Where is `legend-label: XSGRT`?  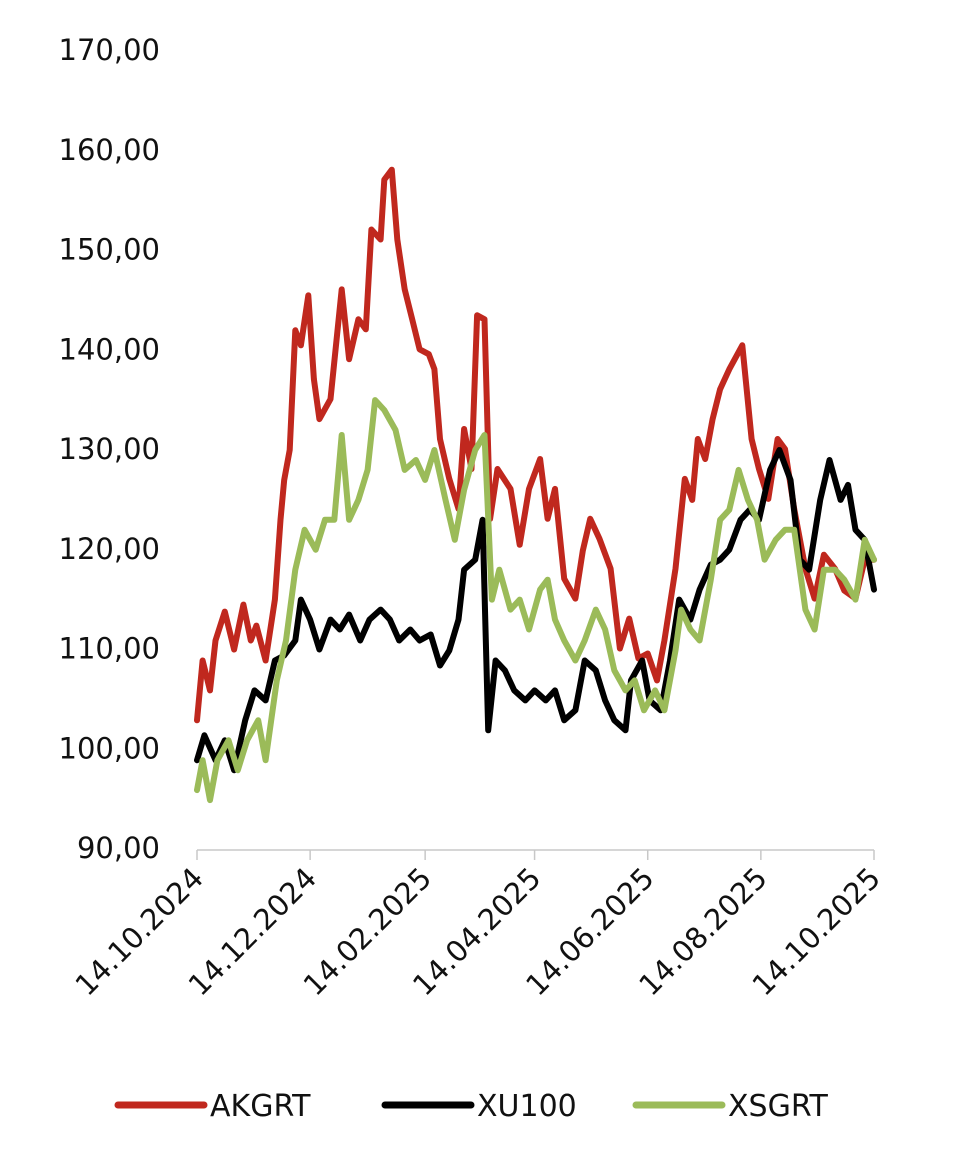
legend-label: XSGRT is located at coordinates (778, 1106).